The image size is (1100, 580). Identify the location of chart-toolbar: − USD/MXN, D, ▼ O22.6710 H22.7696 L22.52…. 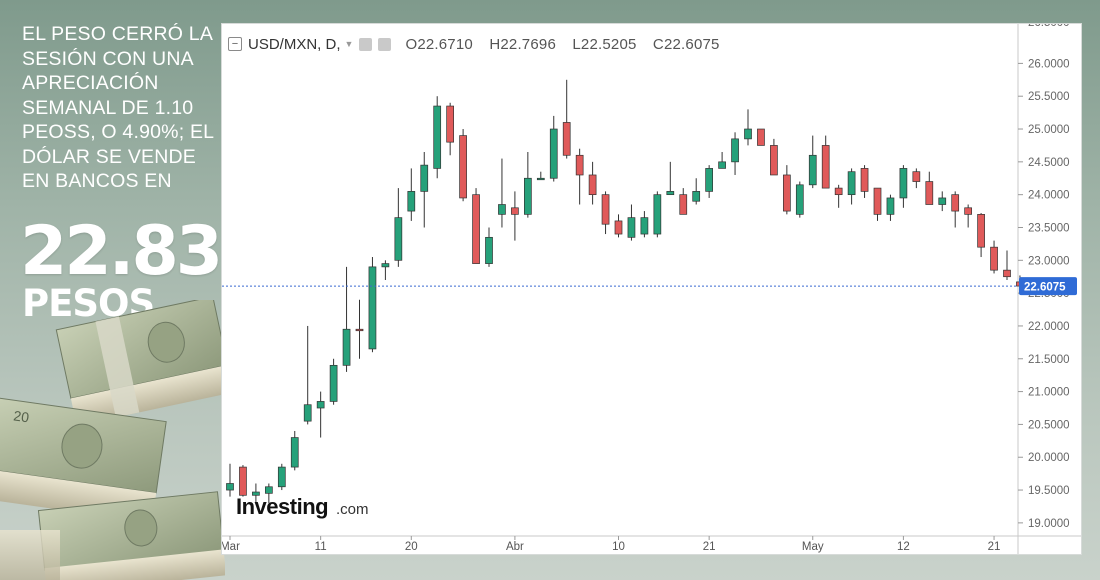
(480, 44).